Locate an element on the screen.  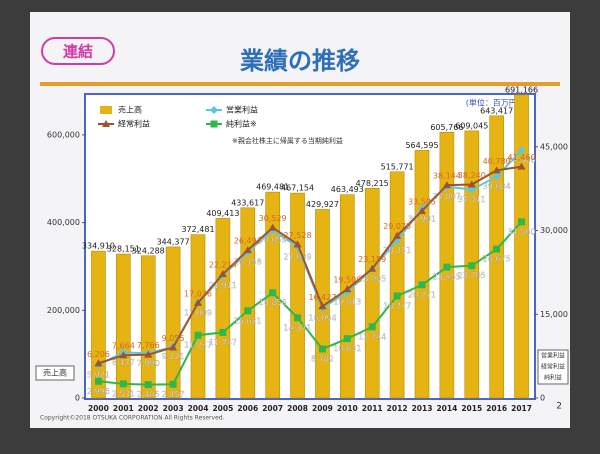
line-label: 18,277 is located at coordinates (397, 305).